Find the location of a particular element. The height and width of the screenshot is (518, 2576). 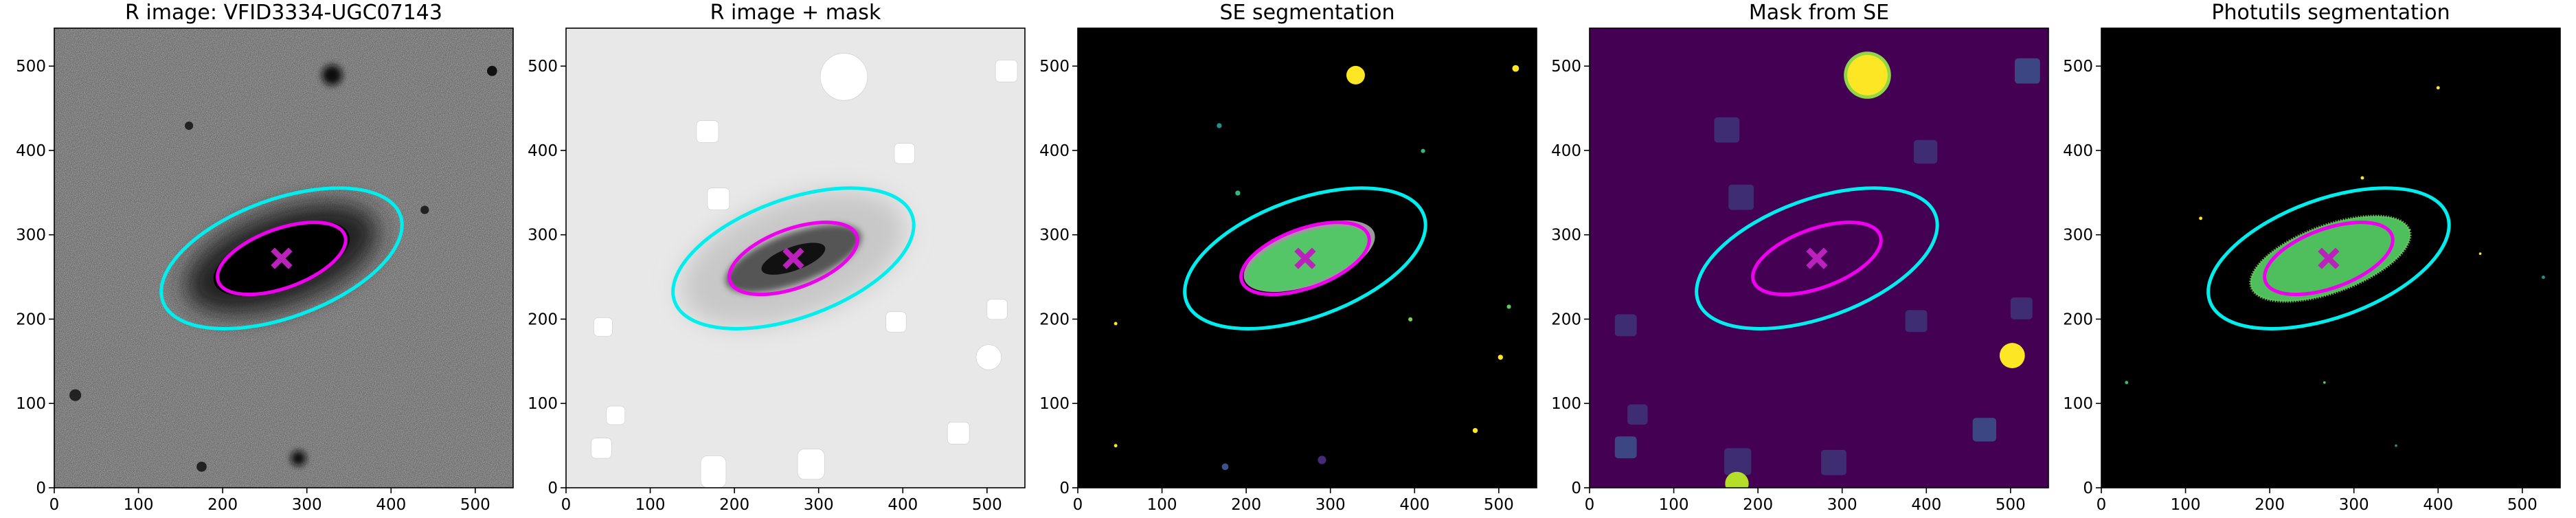

panel-title: SE segmentation is located at coordinates (1307, 13).